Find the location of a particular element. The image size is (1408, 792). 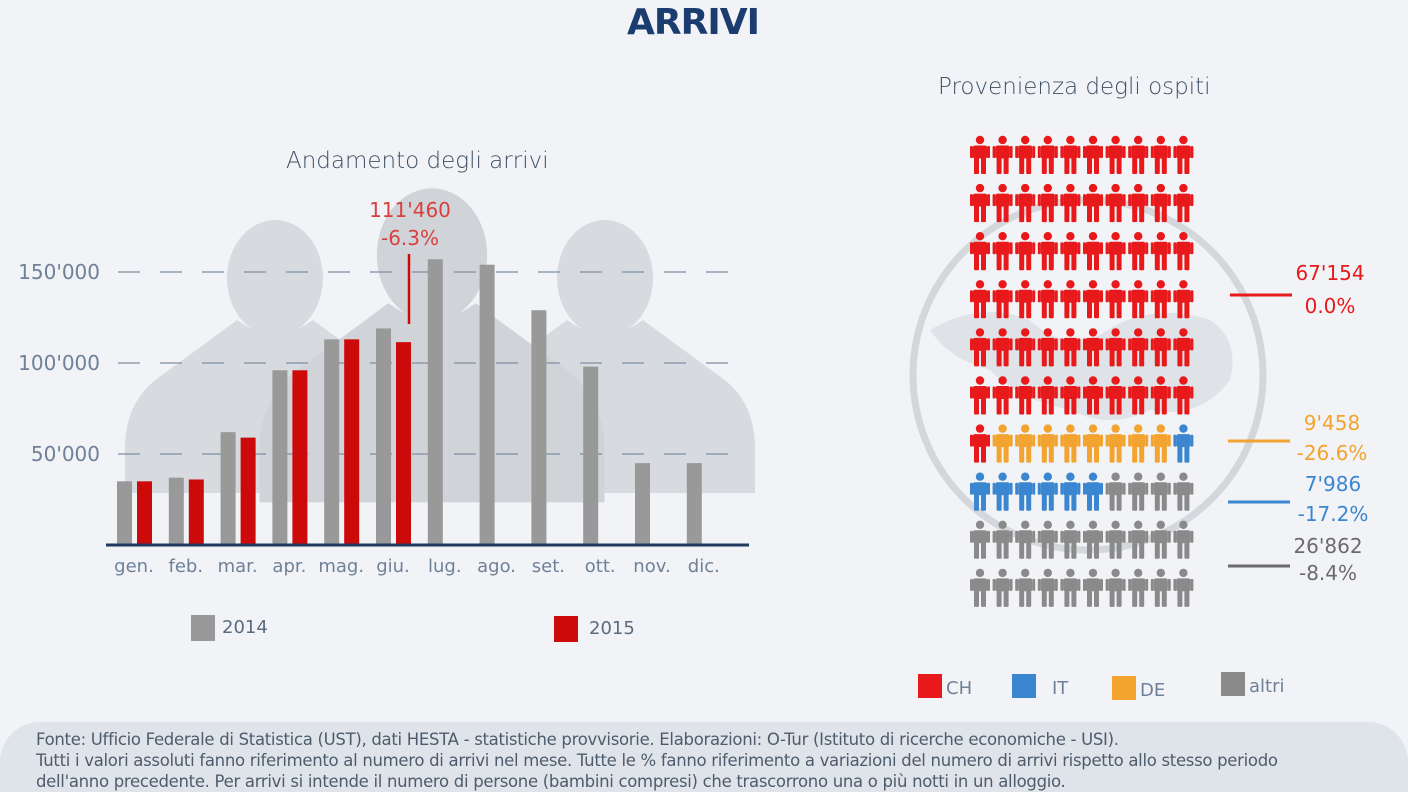

legend-swatch-altri is located at coordinates (1233, 684).